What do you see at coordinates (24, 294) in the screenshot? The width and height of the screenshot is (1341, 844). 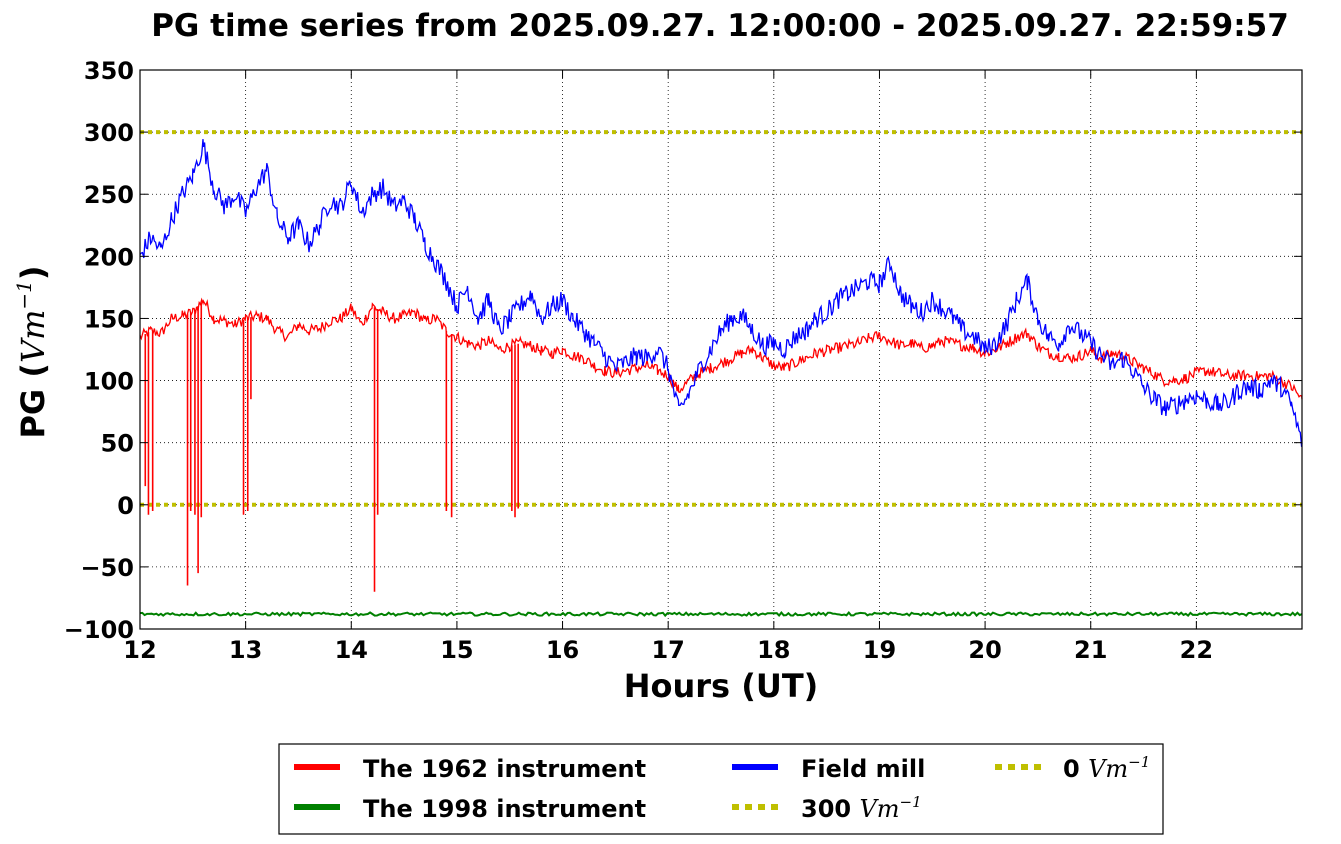 I see `y-axis-label-exponent: −1` at bounding box center [24, 294].